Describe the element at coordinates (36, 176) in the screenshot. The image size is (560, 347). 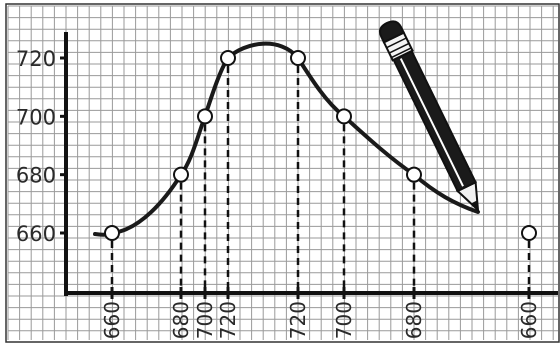
I see `y-tick-label: 680` at that location.